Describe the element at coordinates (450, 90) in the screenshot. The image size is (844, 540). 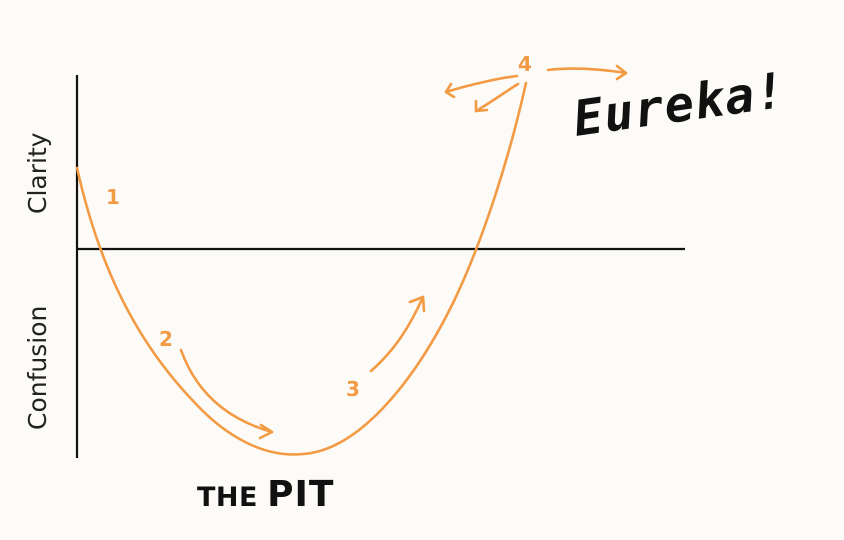
I see `burst-arrow-left-head` at that location.